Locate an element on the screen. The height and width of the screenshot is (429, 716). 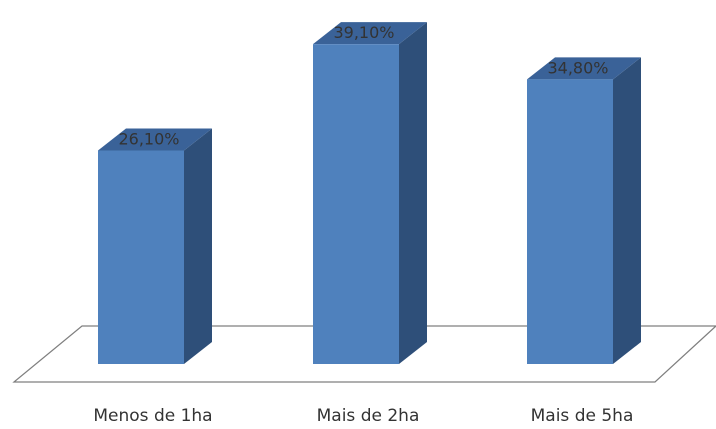
category-label-1: Mais de 2ha is located at coordinates (368, 416).